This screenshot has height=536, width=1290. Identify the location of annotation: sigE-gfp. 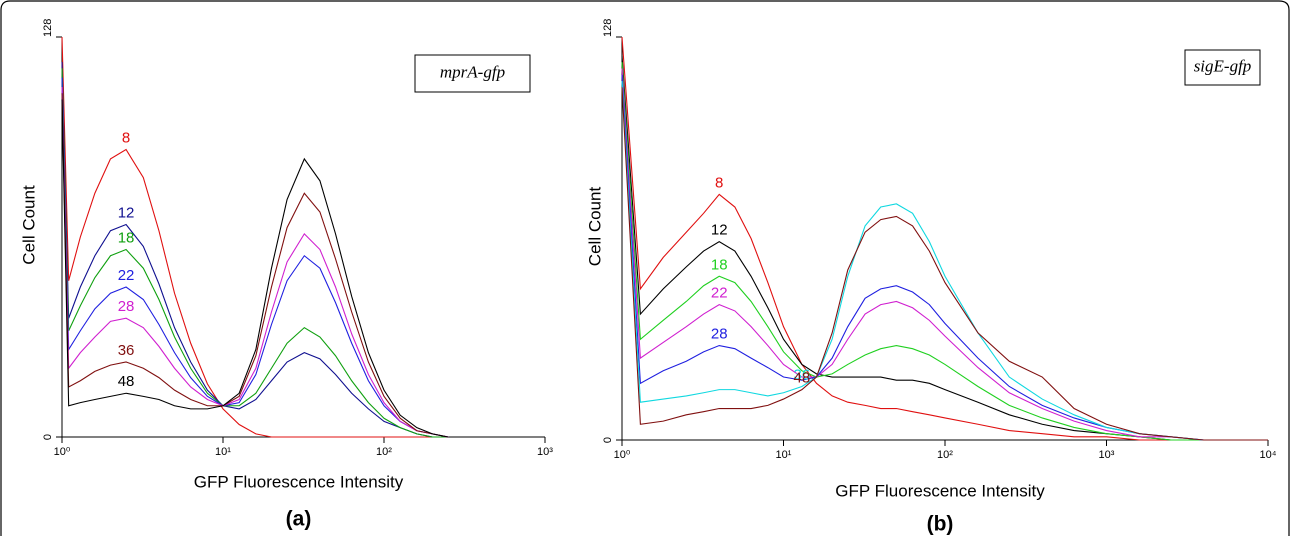
(1223, 65).